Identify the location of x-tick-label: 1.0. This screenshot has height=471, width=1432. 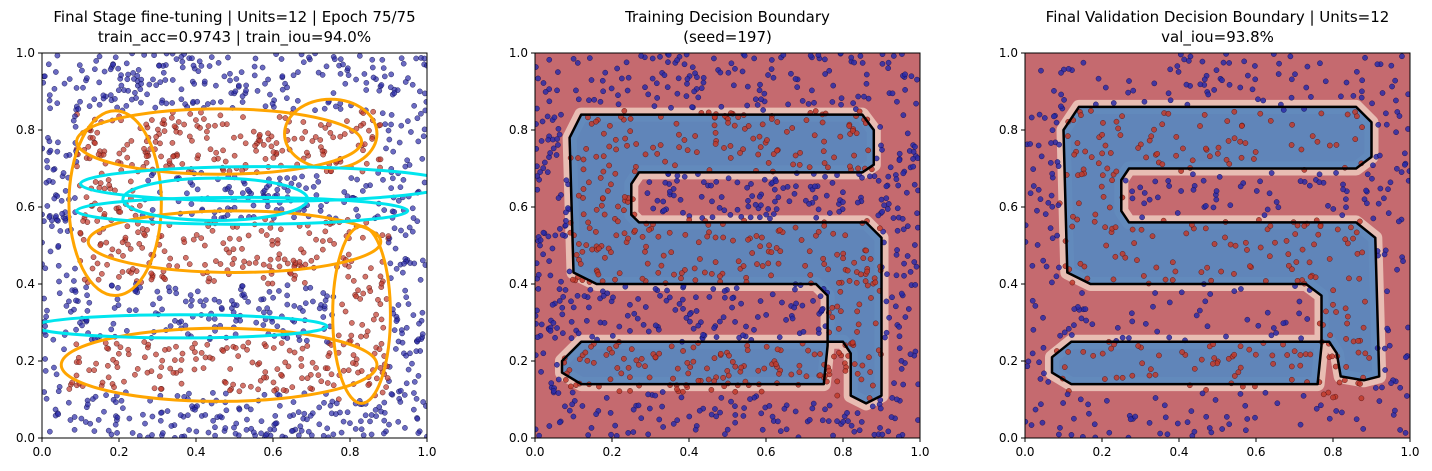
(1409, 452).